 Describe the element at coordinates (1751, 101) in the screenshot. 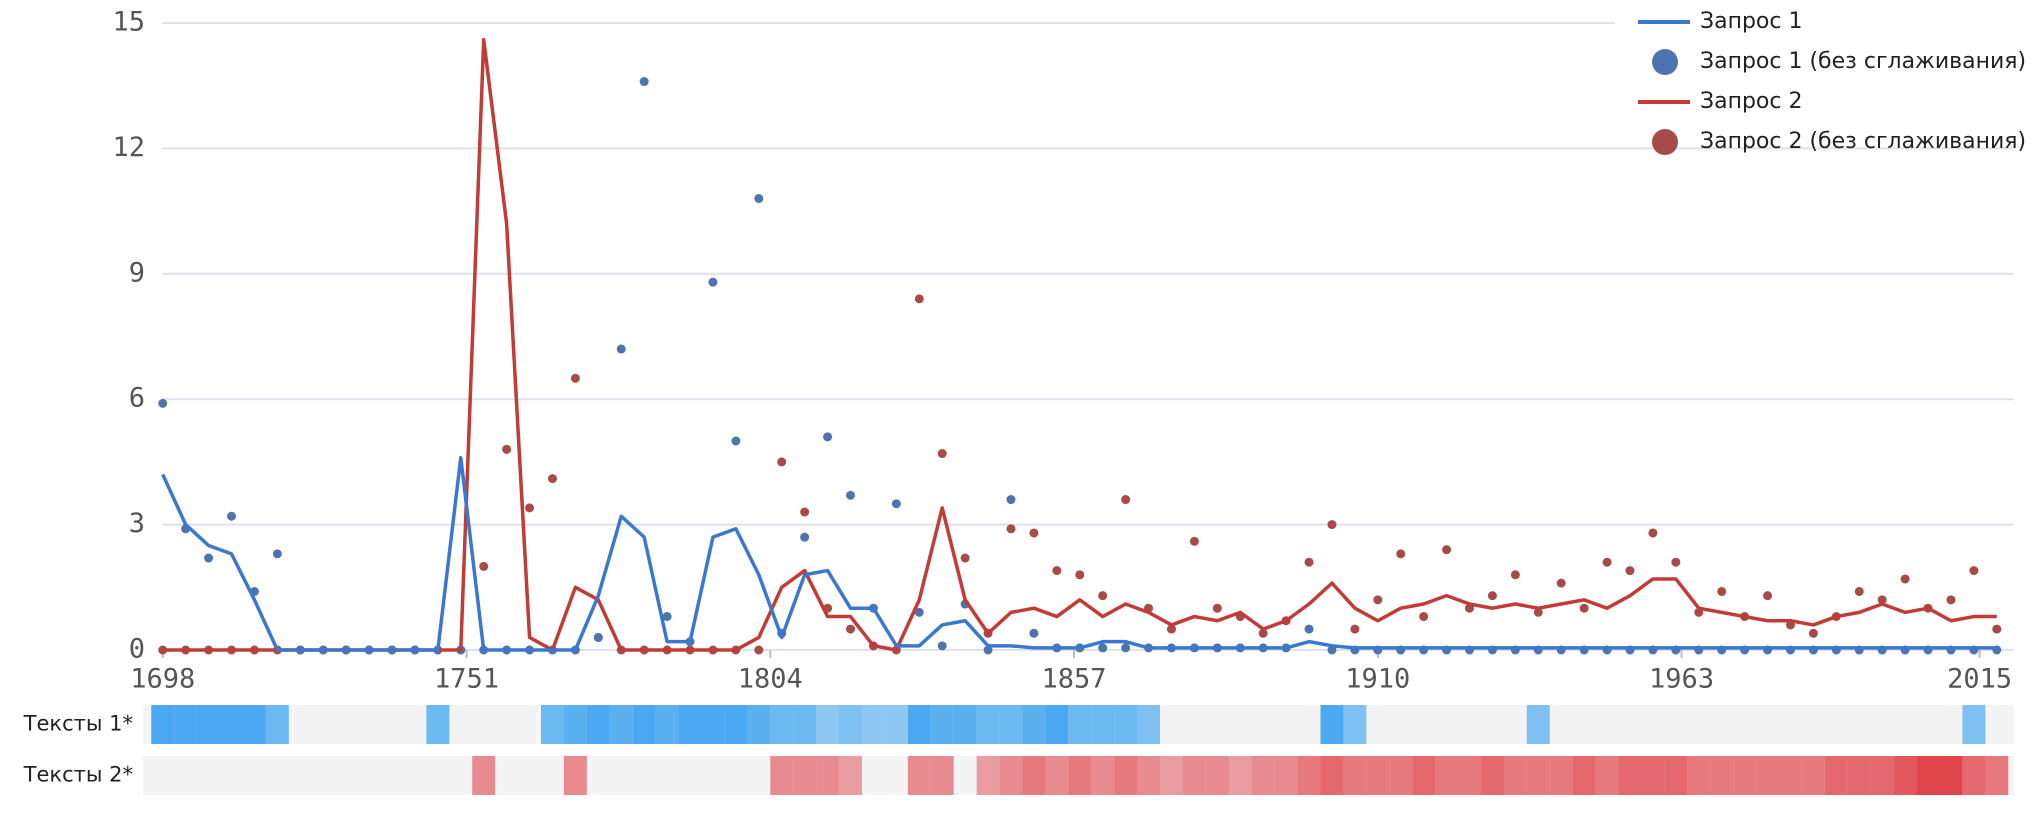

I see `legend-label: Запрос 2` at that location.